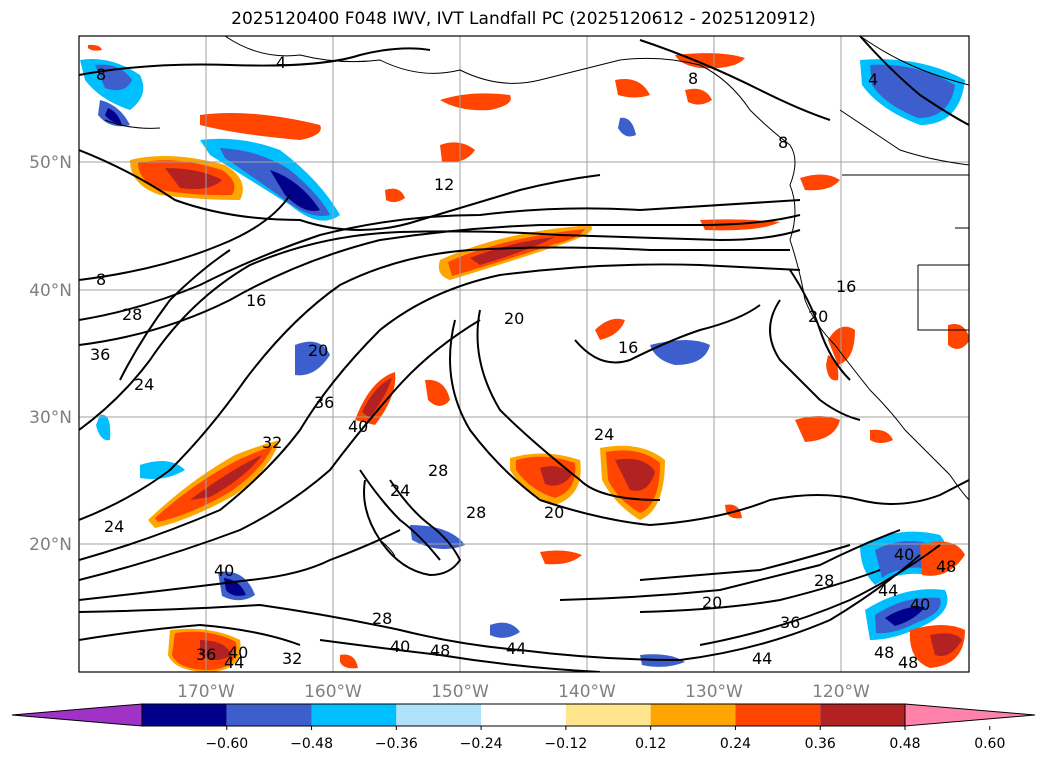  Describe the element at coordinates (820, 744) in the screenshot. I see `colorbar-tick-label: 0.36` at that location.